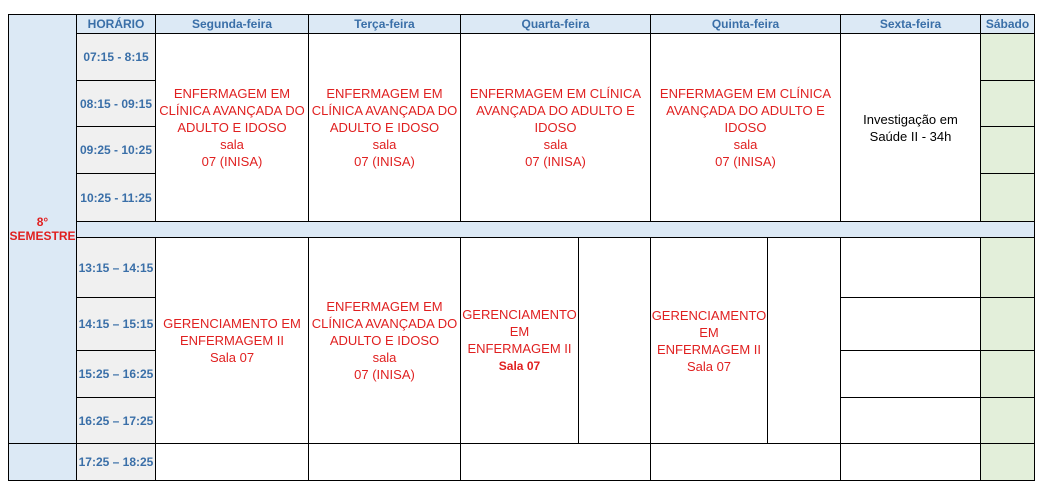  What do you see at coordinates (116, 24) in the screenshot?
I see `header-horario: HORÁRIO` at bounding box center [116, 24].